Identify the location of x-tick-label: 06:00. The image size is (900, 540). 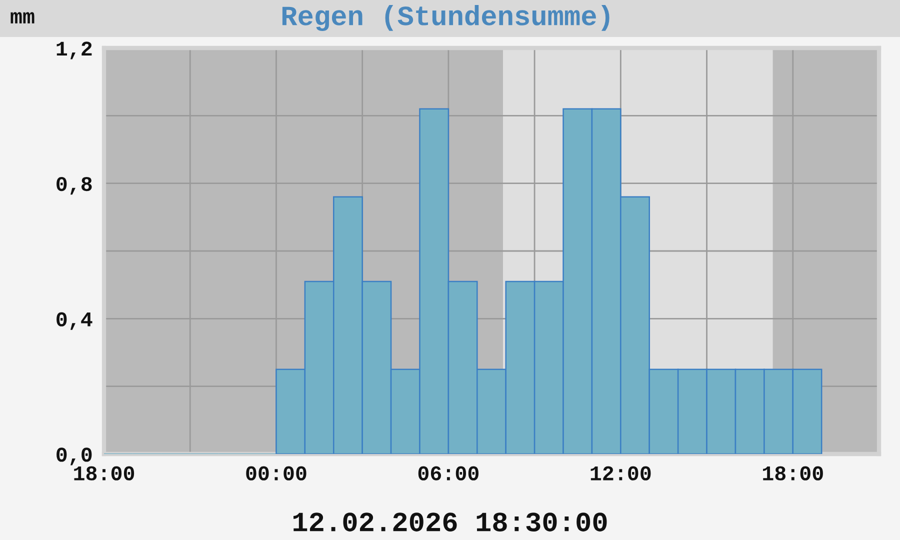
(448, 473).